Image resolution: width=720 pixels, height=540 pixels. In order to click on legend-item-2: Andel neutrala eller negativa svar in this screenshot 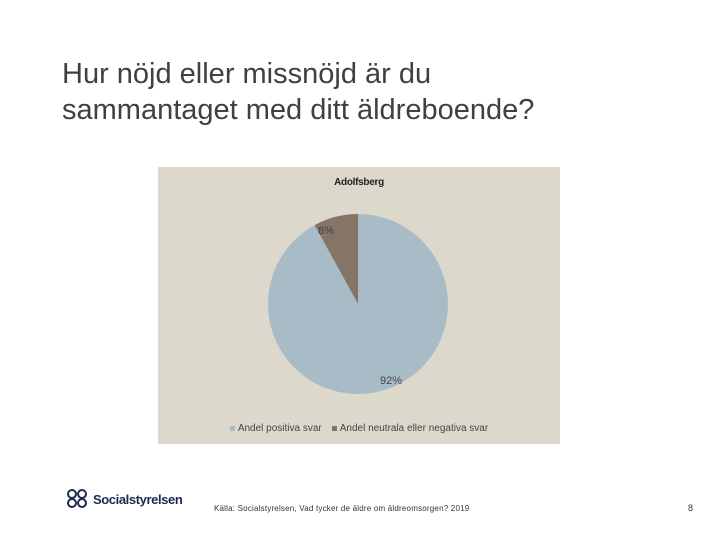, I will do `click(410, 428)`.